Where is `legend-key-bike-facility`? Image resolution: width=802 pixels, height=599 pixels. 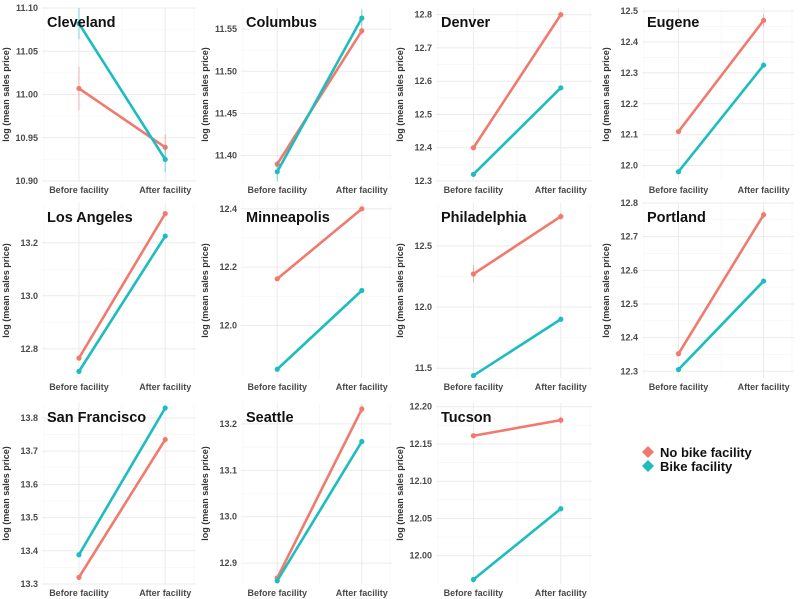
legend-key-bike-facility is located at coordinates (648, 466).